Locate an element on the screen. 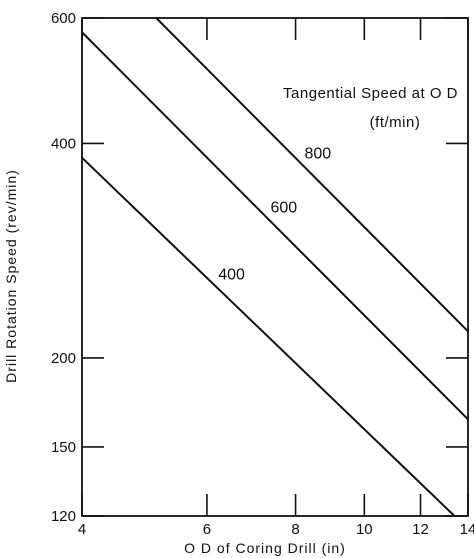  y-tick-labels: 120 150 200 400 600 is located at coordinates (63, 267).